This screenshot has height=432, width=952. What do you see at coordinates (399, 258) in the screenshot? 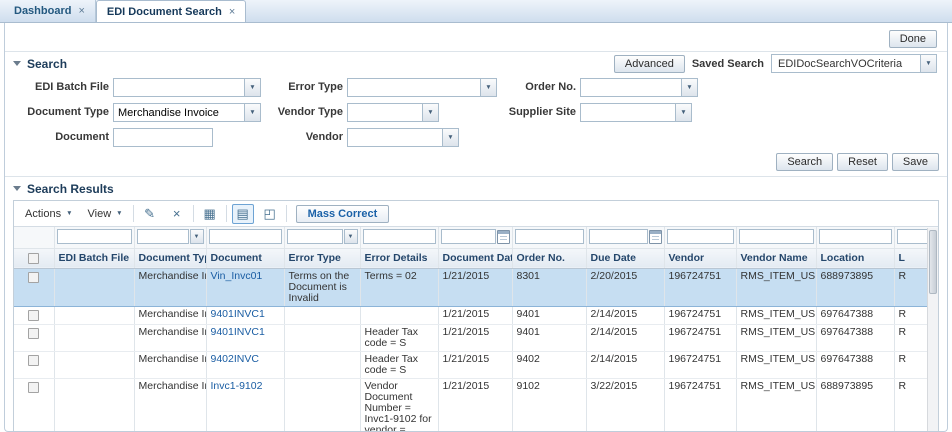
I see `column-header-error_details: Error Details` at bounding box center [399, 258].